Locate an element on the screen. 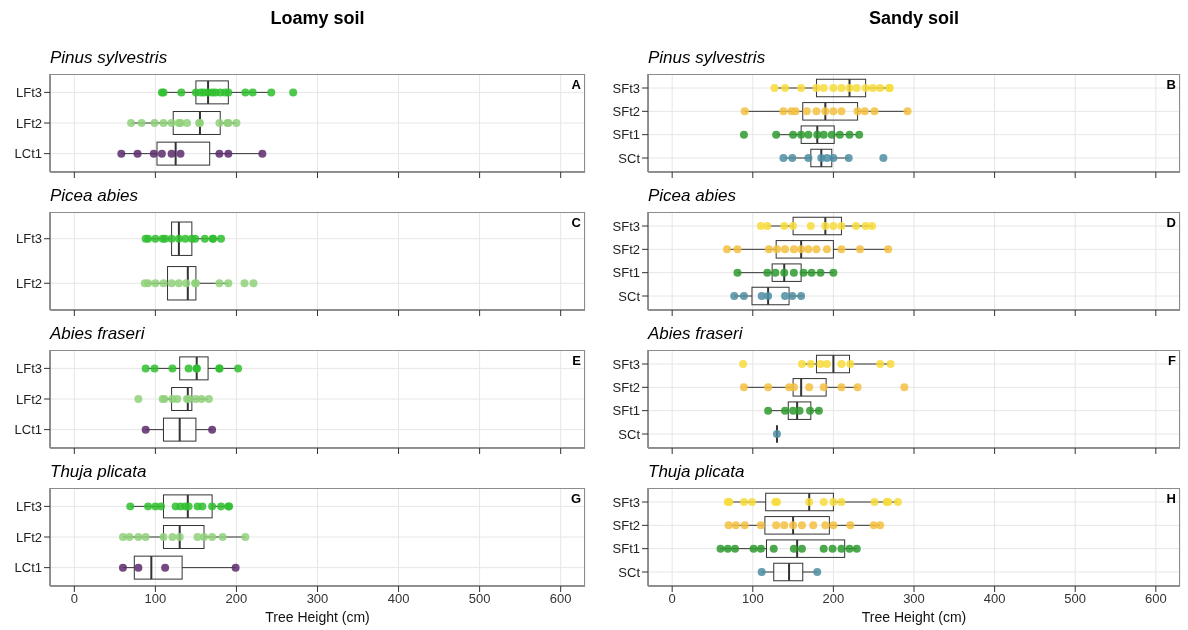 The image size is (1188, 630). annotation: E is located at coordinates (576, 360).